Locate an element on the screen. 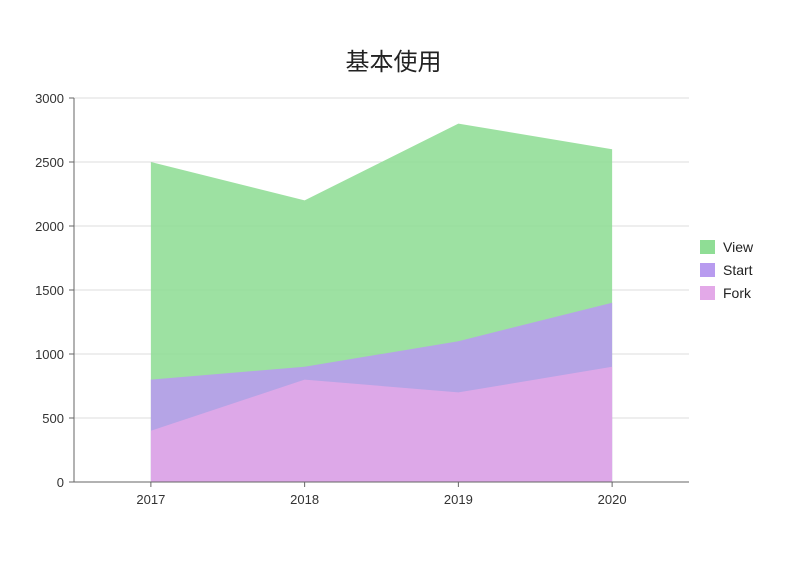 Image resolution: width=787 pixels, height=564 pixels. y-tick-label: 2500 is located at coordinates (49, 162).